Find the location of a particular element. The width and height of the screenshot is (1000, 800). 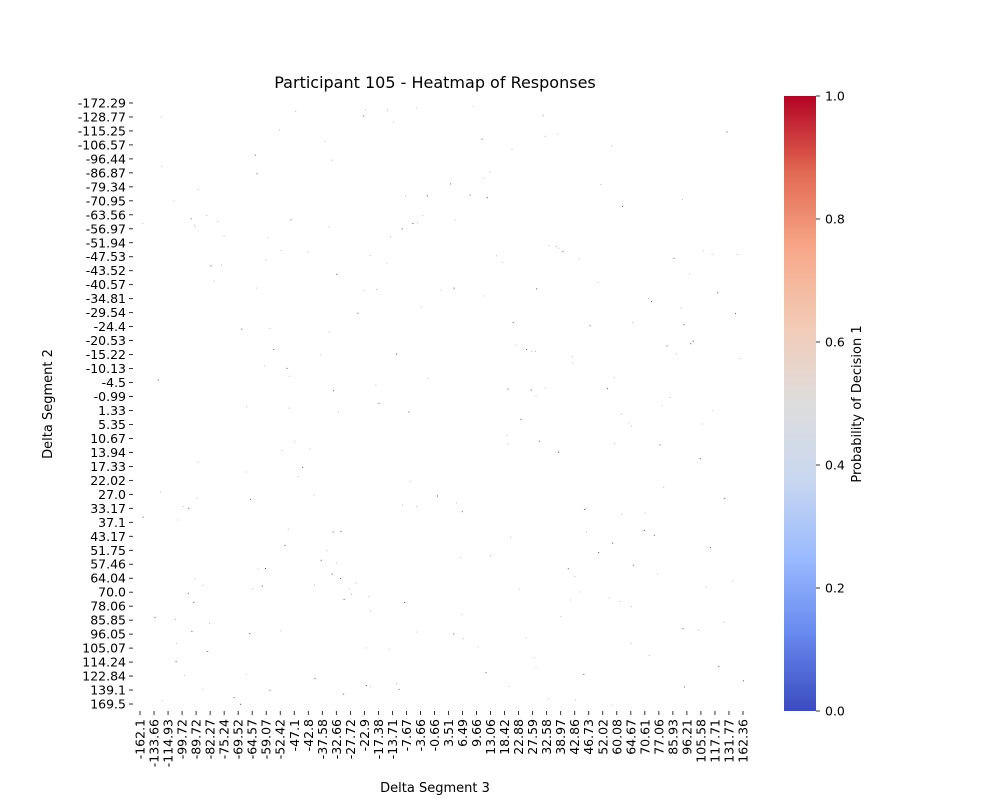

colorbar-tick-label: 0.4 is located at coordinates (835, 465).